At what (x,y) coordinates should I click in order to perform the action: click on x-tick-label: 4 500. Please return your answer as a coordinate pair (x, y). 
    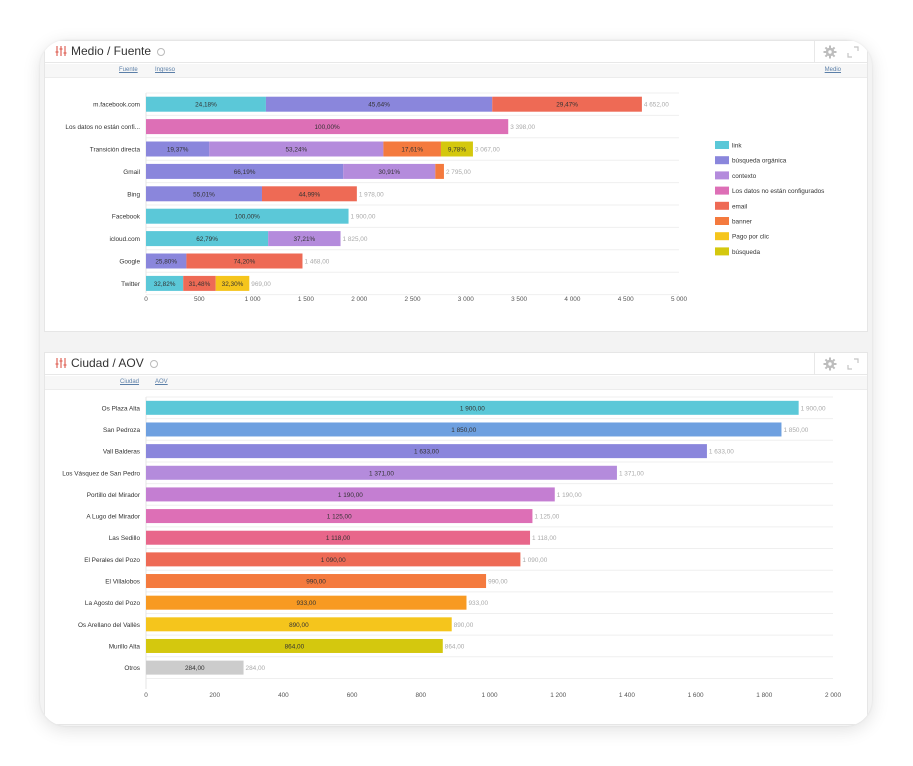
    Looking at the image, I should click on (626, 299).